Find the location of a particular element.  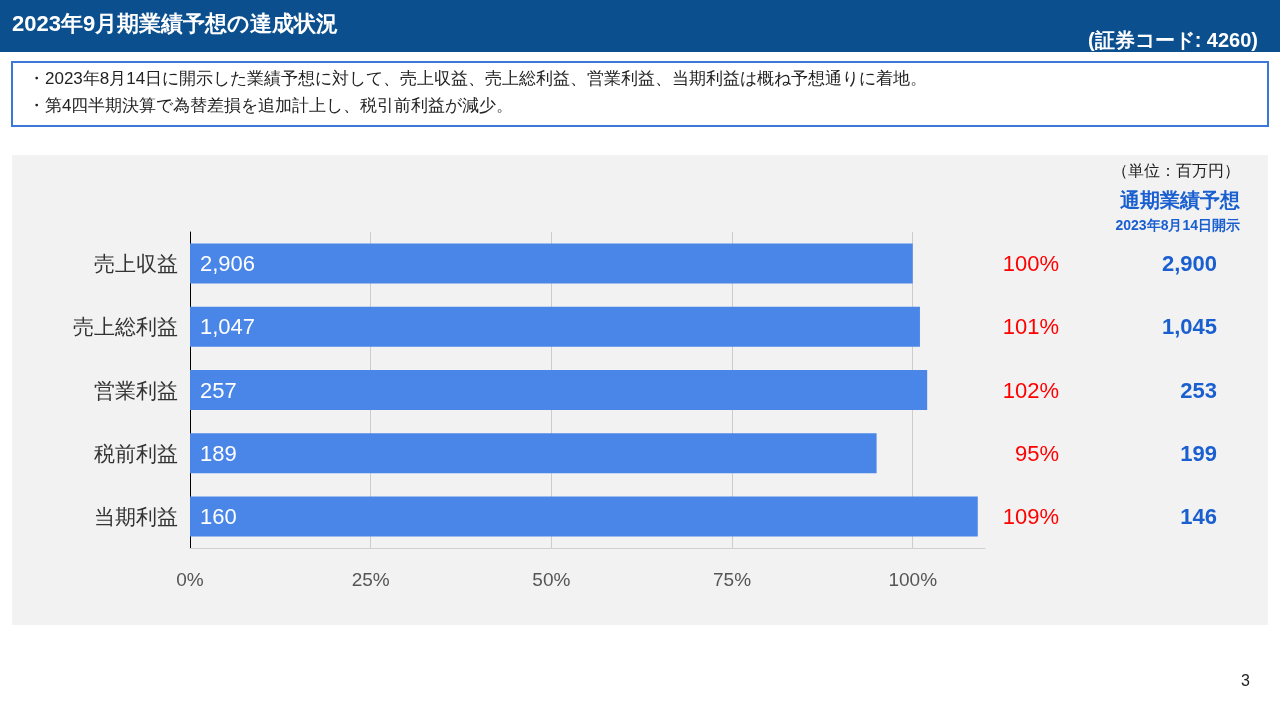

text: 146 is located at coordinates (1198, 516).